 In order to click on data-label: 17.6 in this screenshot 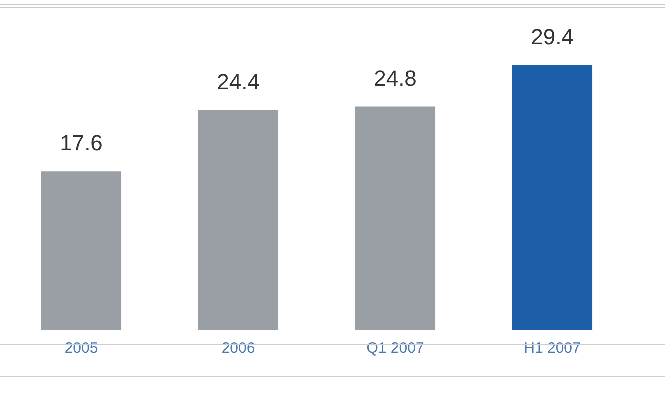, I will do `click(81, 143)`.